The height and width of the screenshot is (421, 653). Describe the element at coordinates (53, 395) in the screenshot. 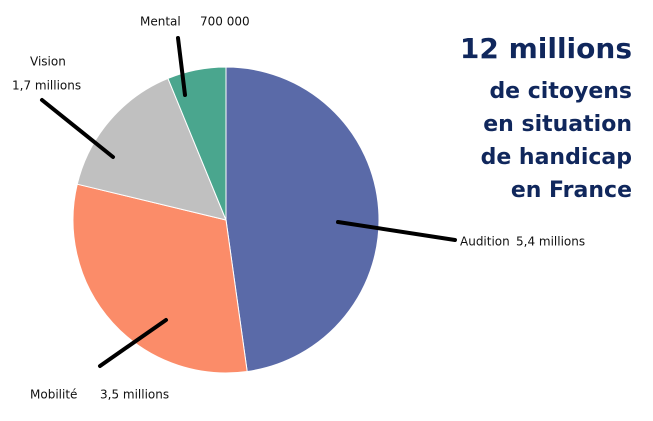

I see `slice-label: Mobilité` at that location.